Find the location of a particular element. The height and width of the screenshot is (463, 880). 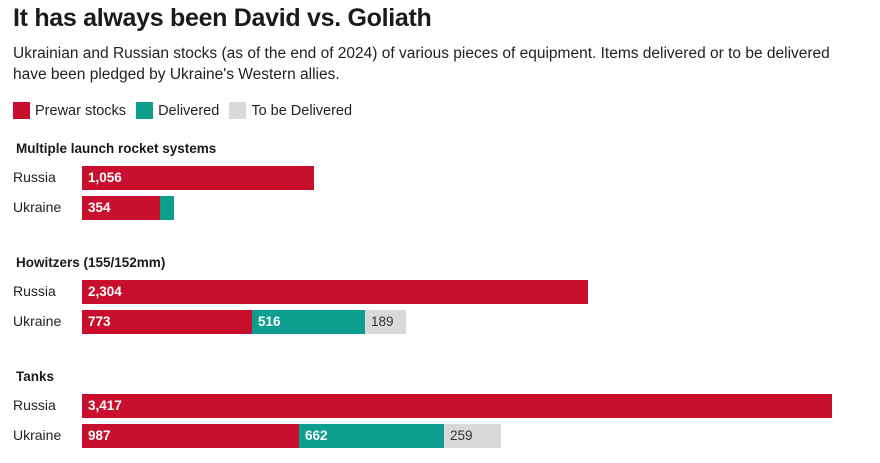

bar-segment-delivered is located at coordinates (167, 208).